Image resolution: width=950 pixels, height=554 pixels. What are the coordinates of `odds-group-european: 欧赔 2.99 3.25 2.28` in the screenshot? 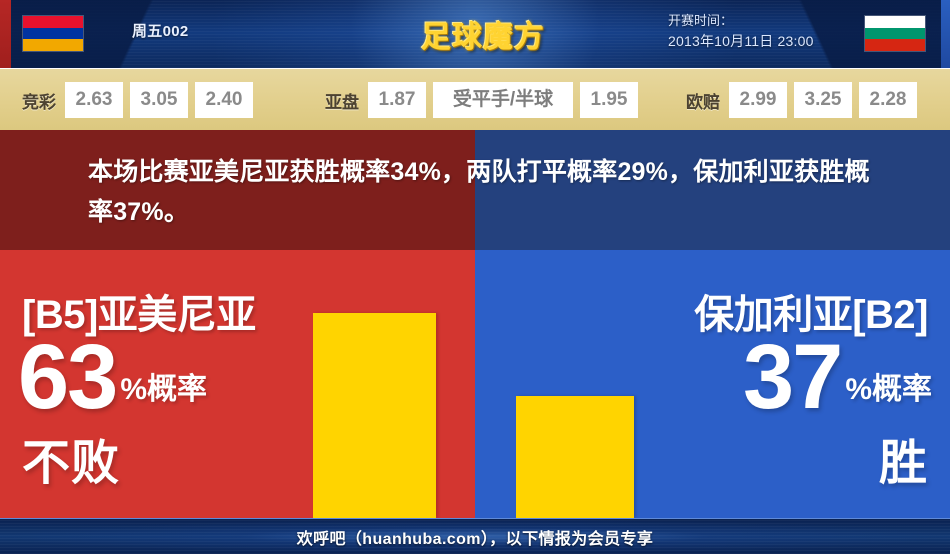 It's located at (805, 100).